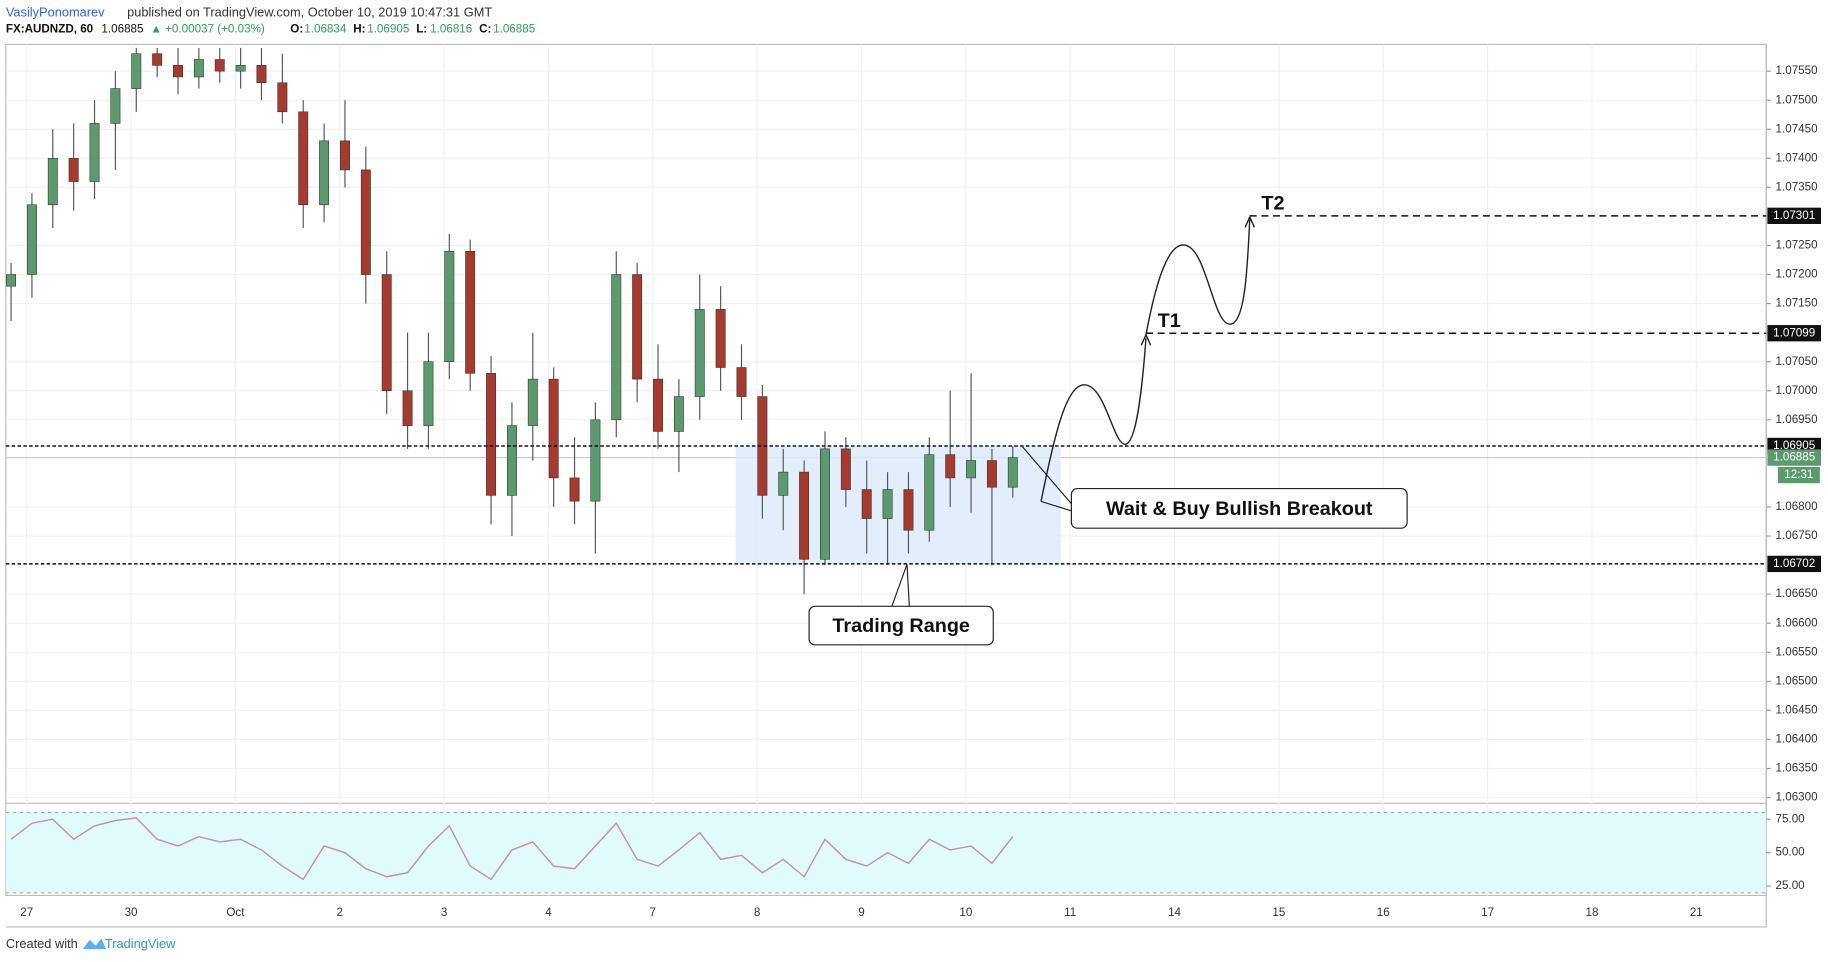 Image resolution: width=1828 pixels, height=962 pixels. I want to click on y-tick-label: 1.07400, so click(1797, 157).